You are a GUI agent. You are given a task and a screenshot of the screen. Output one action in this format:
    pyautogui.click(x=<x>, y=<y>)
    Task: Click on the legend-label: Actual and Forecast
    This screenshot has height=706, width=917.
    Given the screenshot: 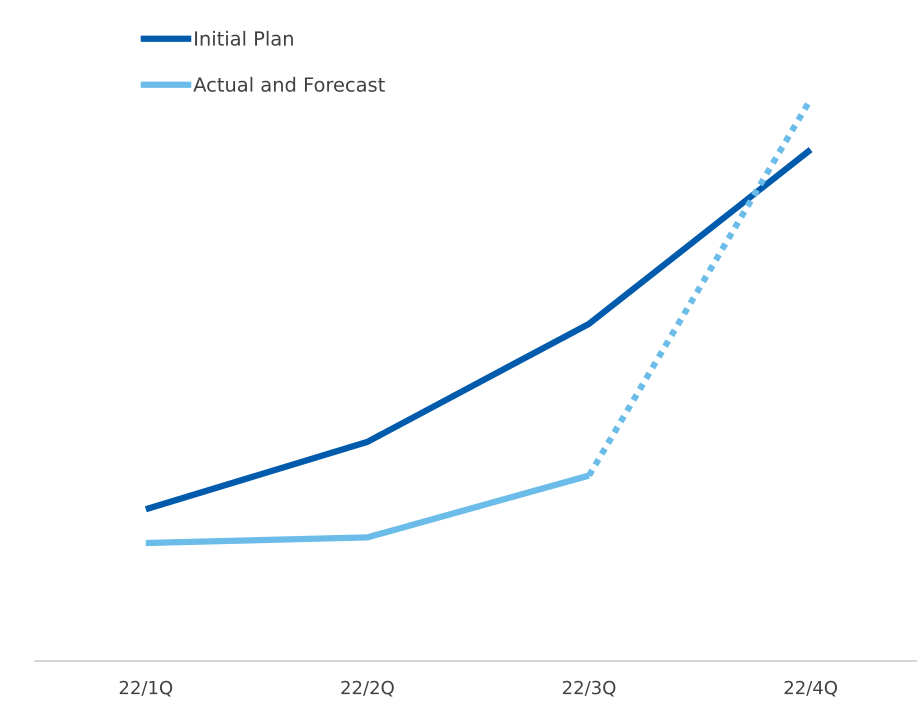 What is the action you would take?
    pyautogui.click(x=289, y=84)
    